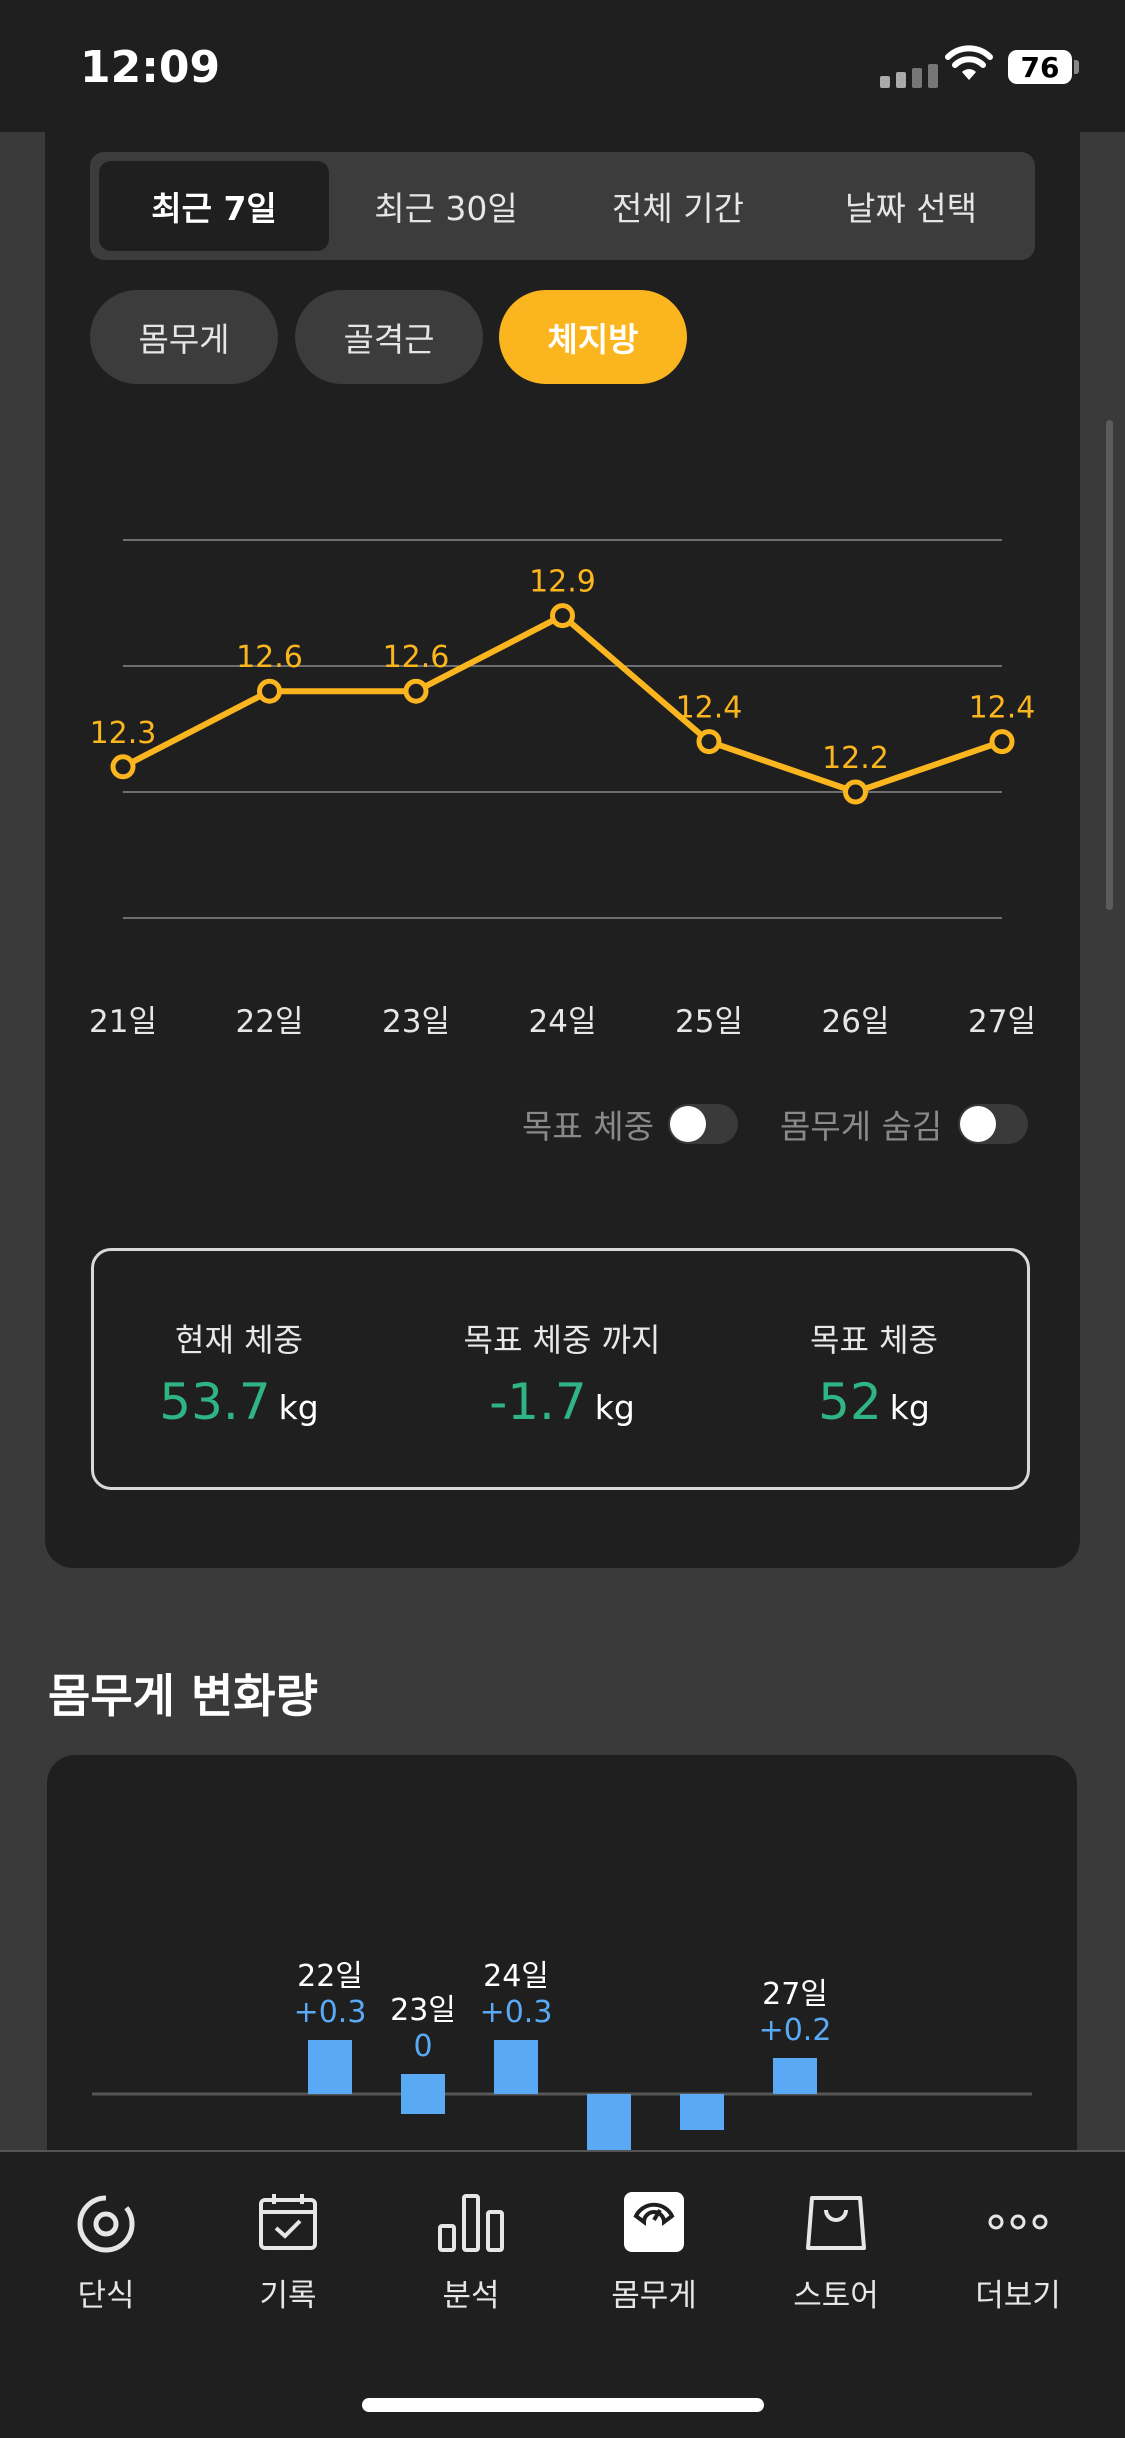 This screenshot has height=2438, width=1125. I want to click on tab-last-7-days: 최근 7일, so click(214, 206).